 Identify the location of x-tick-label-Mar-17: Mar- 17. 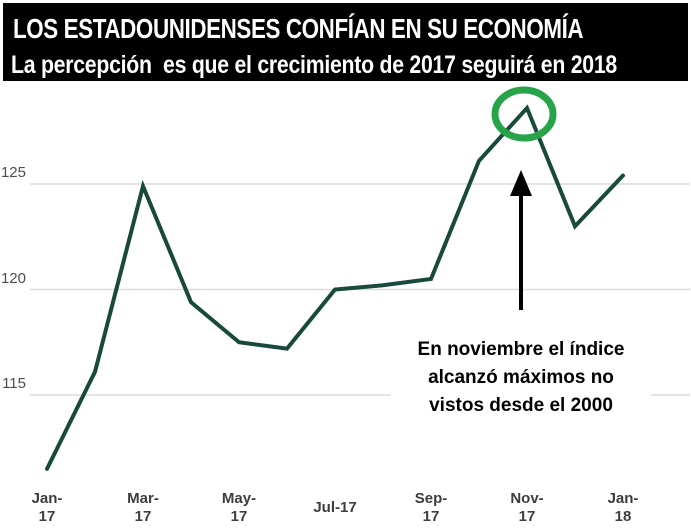
(143, 507).